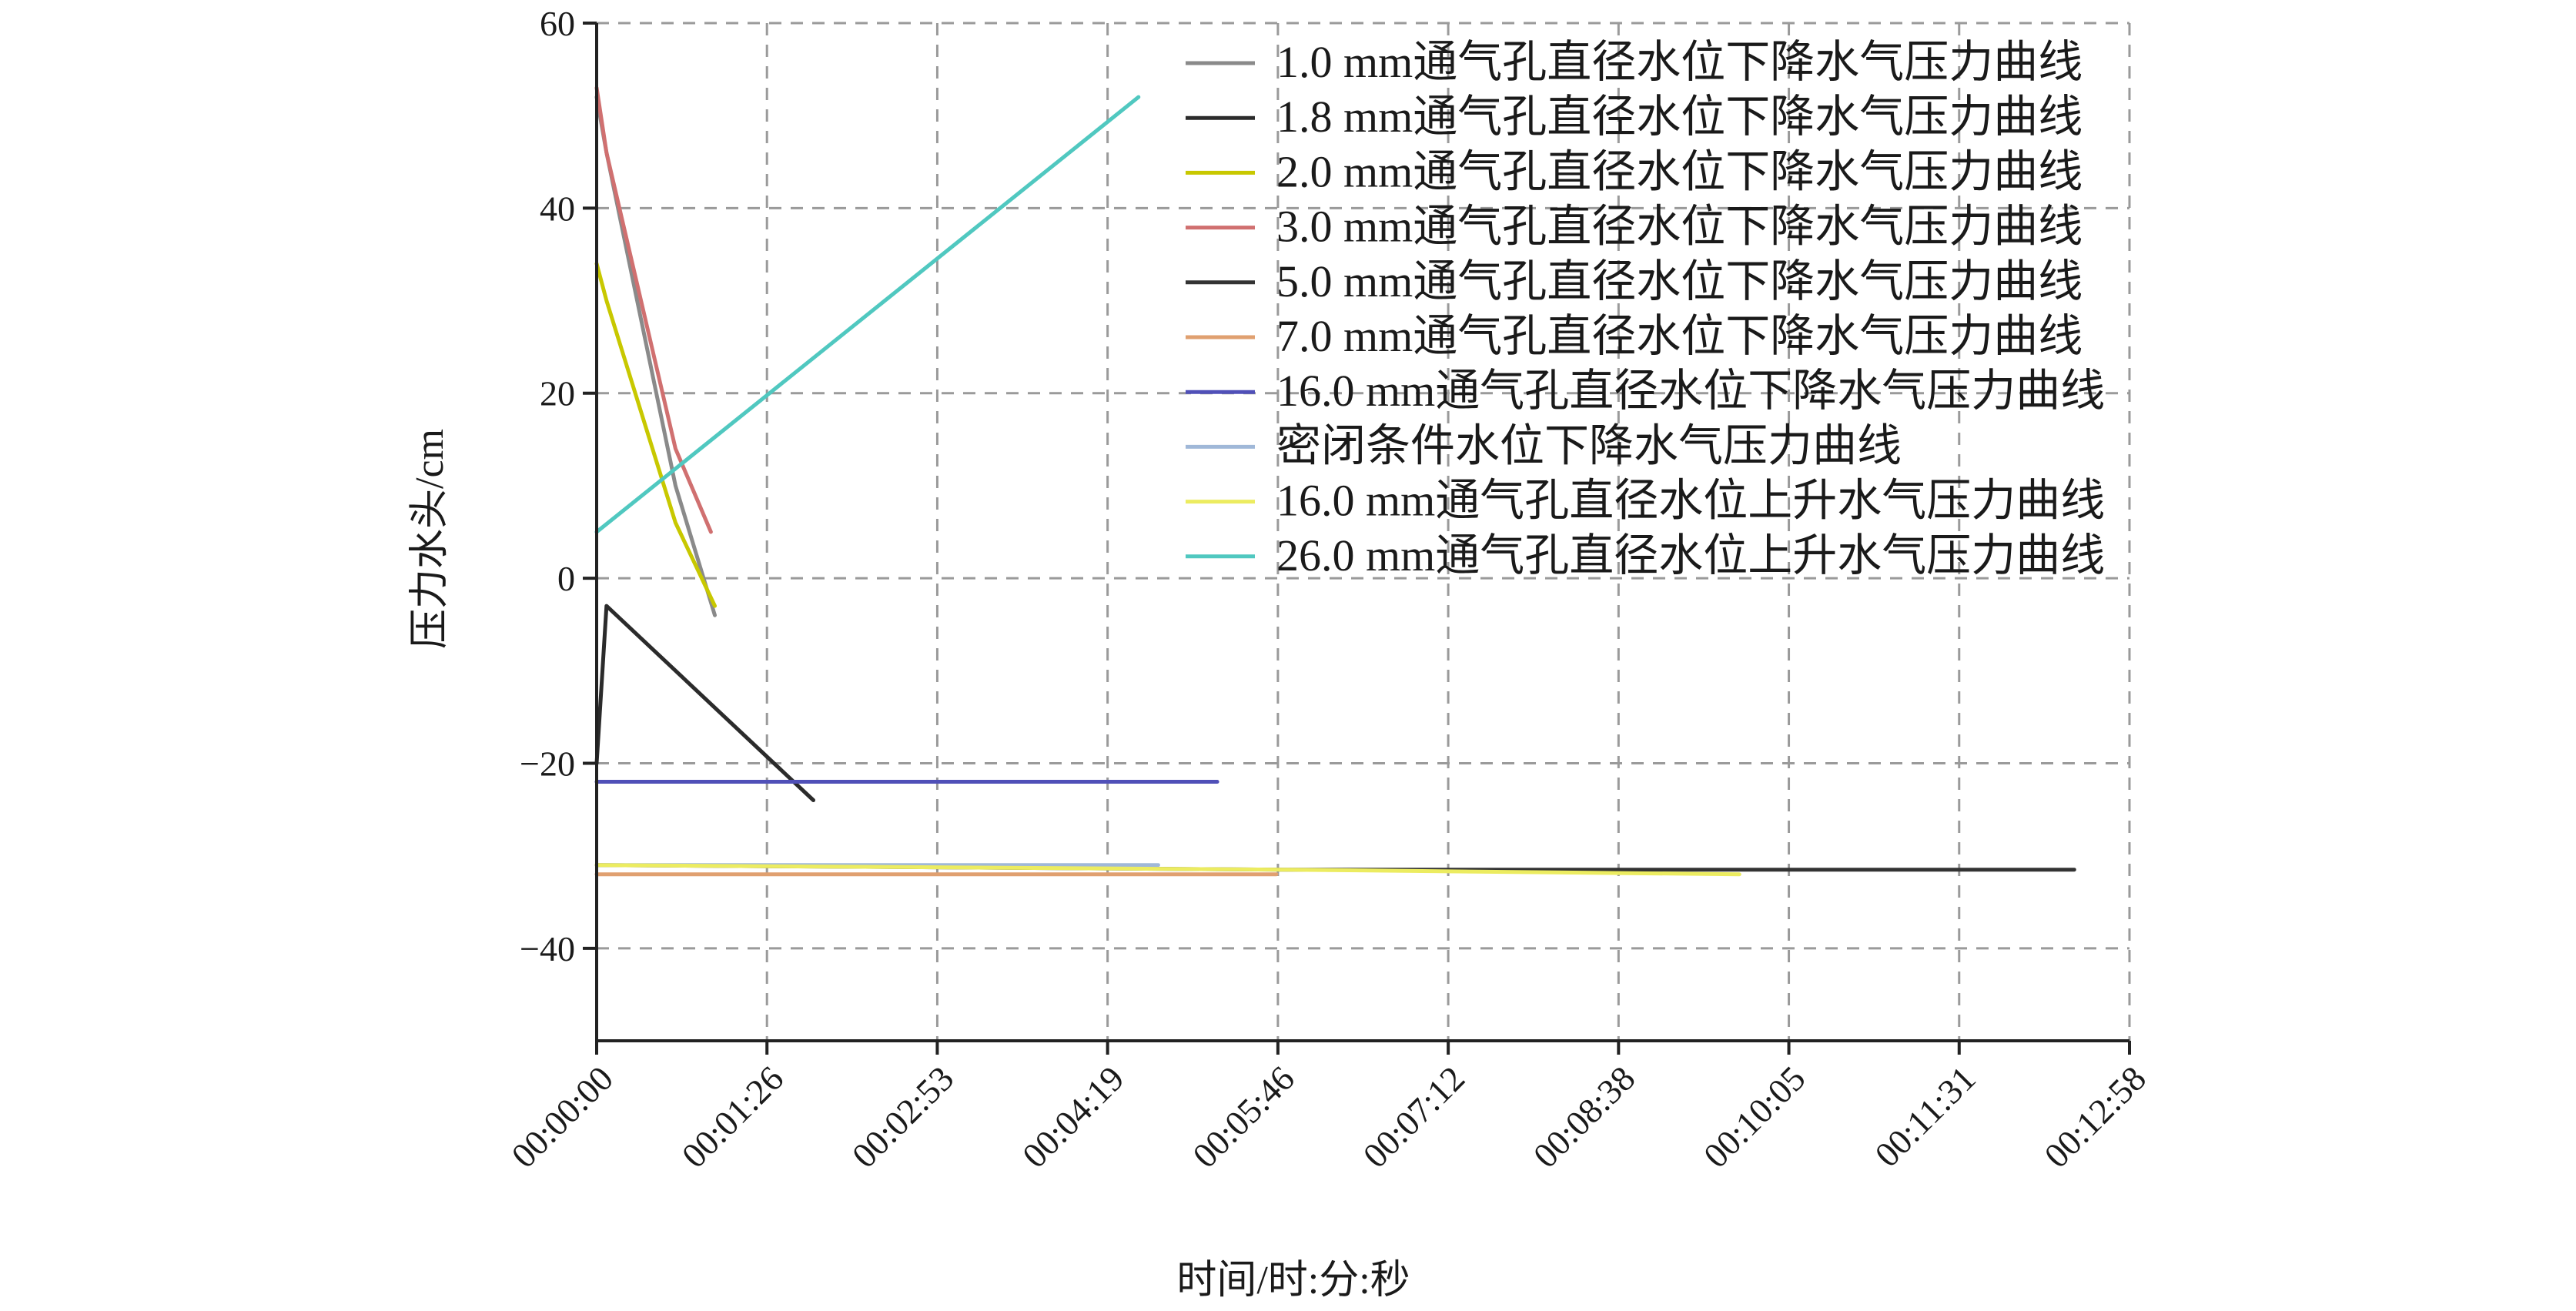 The height and width of the screenshot is (1311, 2576). I want to click on x-tick-label: 00:05:46, so click(1243, 1117).